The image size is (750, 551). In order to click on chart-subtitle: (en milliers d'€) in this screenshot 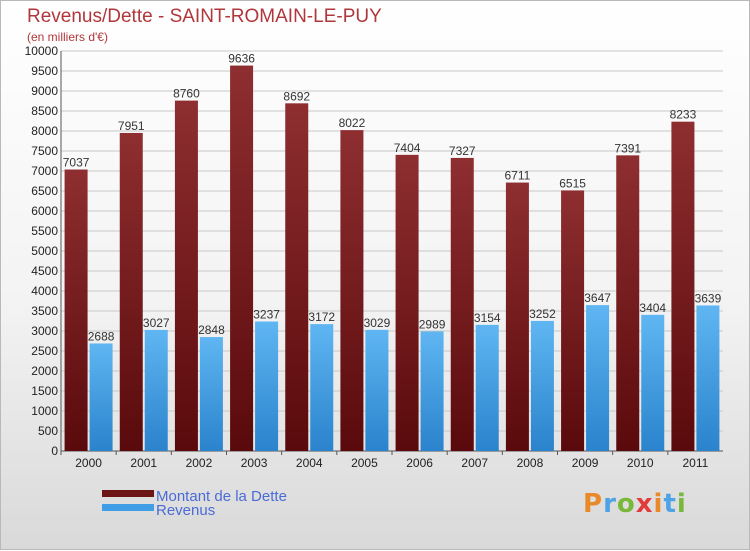, I will do `click(67, 37)`.